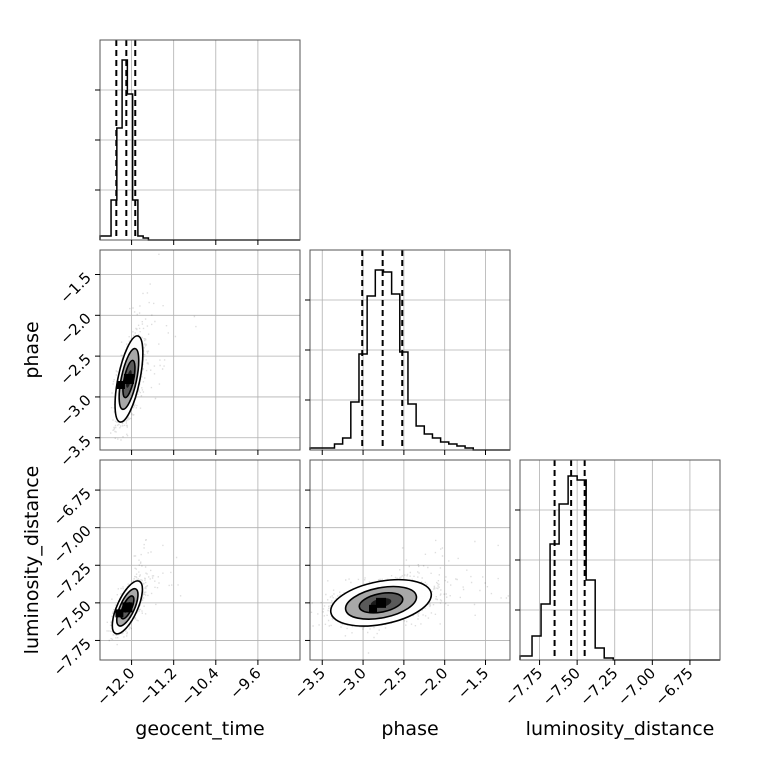 The height and width of the screenshot is (764, 760). Describe the element at coordinates (619, 568) in the screenshot. I see `histogram-luminosity_distance` at that location.